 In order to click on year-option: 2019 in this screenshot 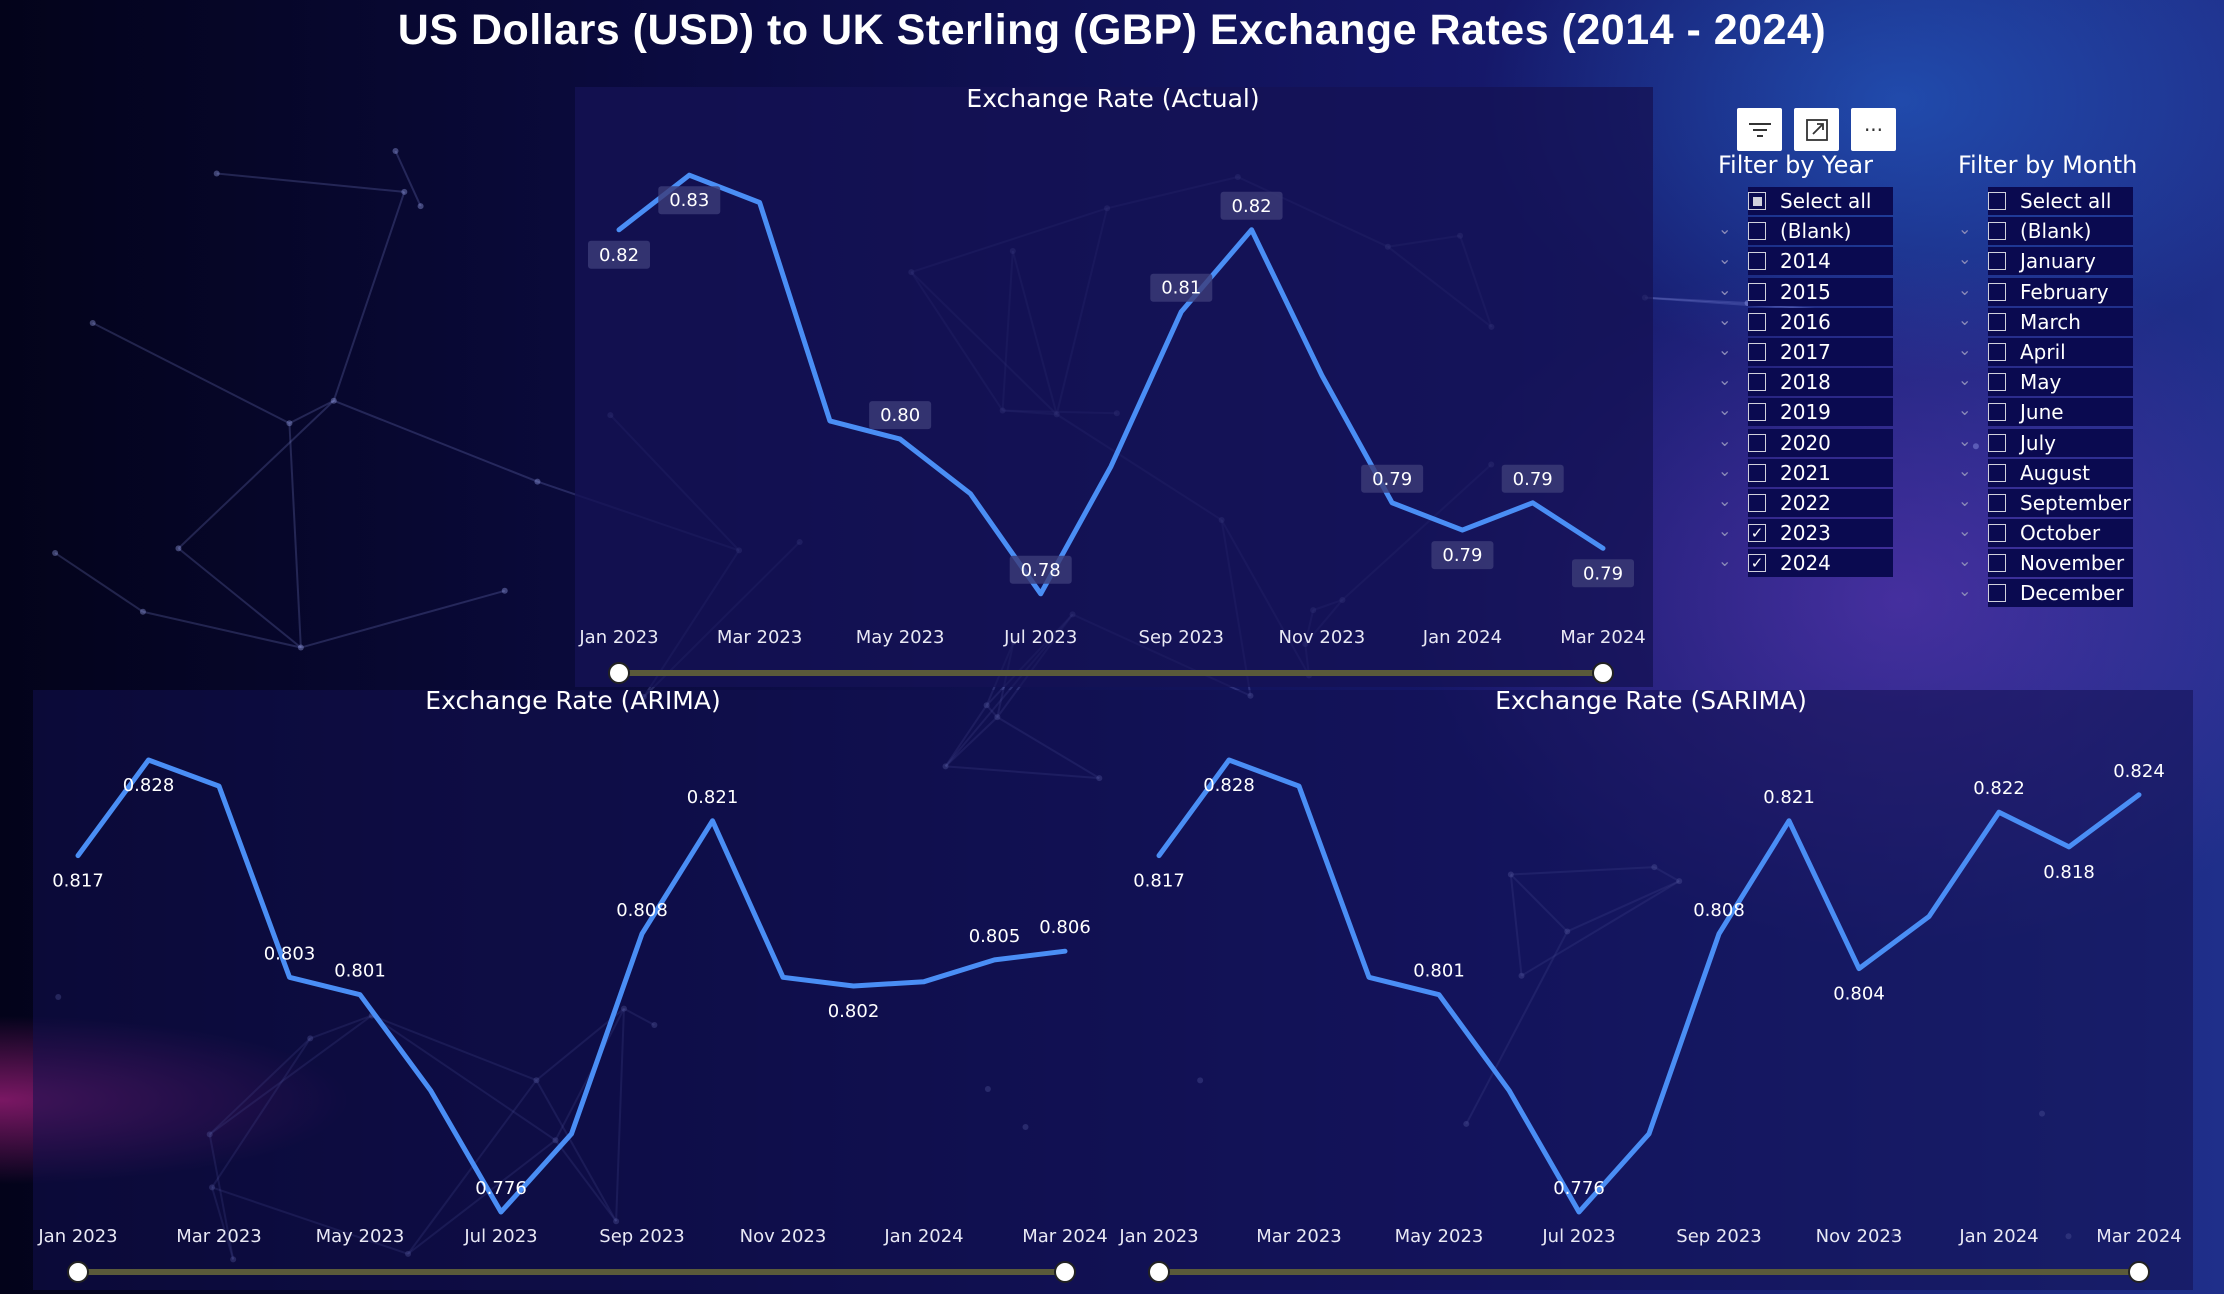, I will do `click(1820, 412)`.